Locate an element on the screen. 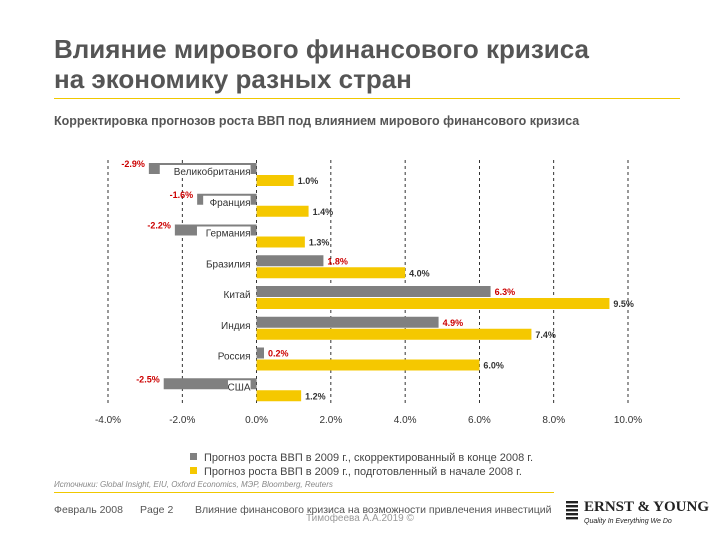 Image resolution: width=720 pixels, height=540 pixels. value-label-revised-0: -2.9% is located at coordinates (133, 164).